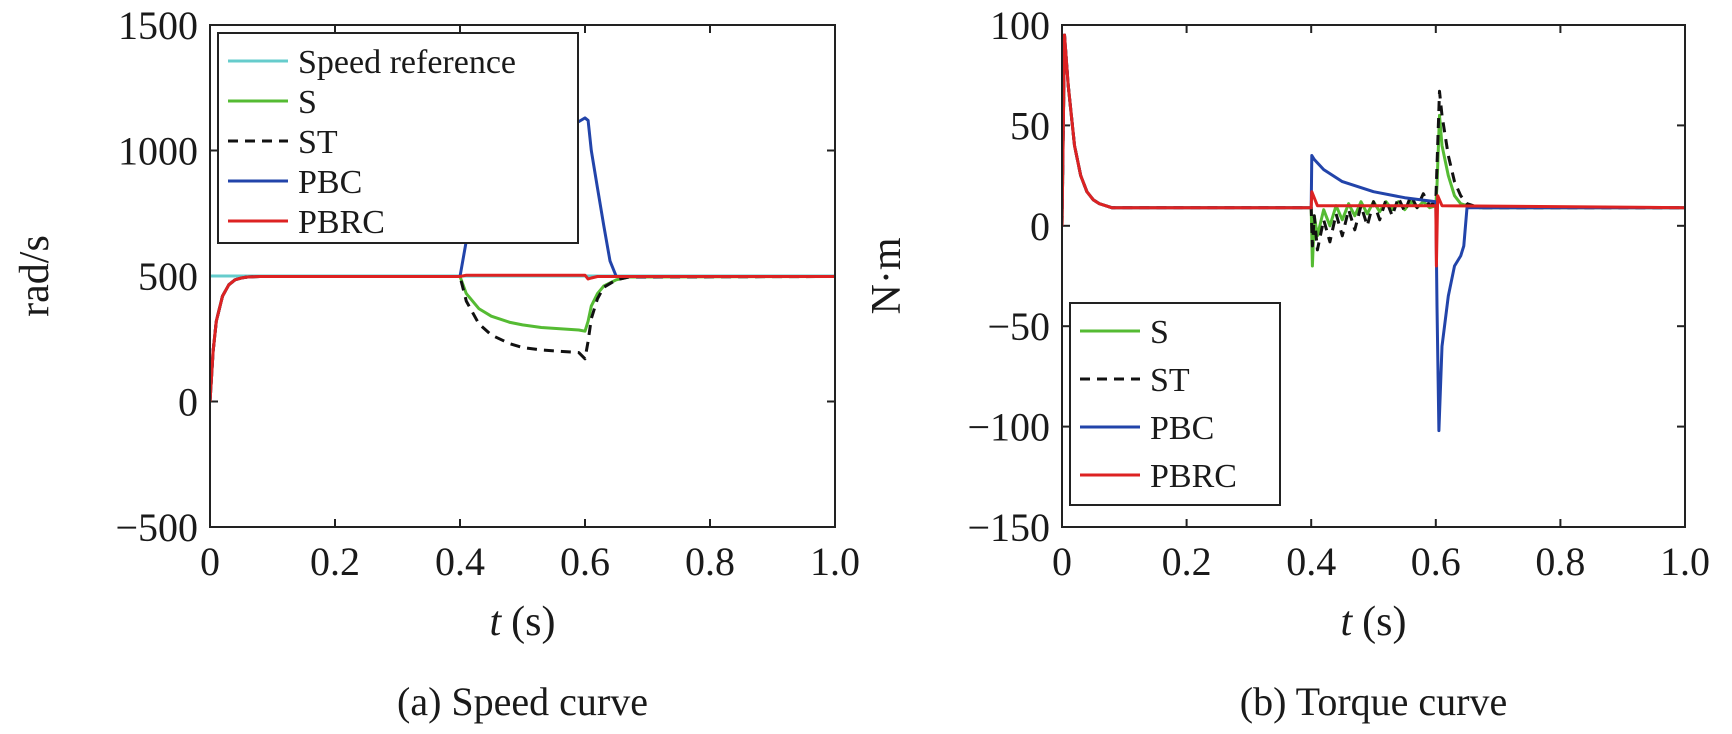 The image size is (1732, 734). I want to click on speed-legend-label-pbc: PBC, so click(330, 182).